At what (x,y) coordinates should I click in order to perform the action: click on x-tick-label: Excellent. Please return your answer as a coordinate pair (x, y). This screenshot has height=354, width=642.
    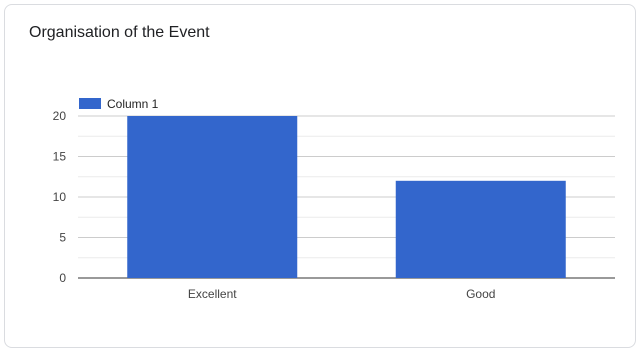
    Looking at the image, I should click on (212, 294).